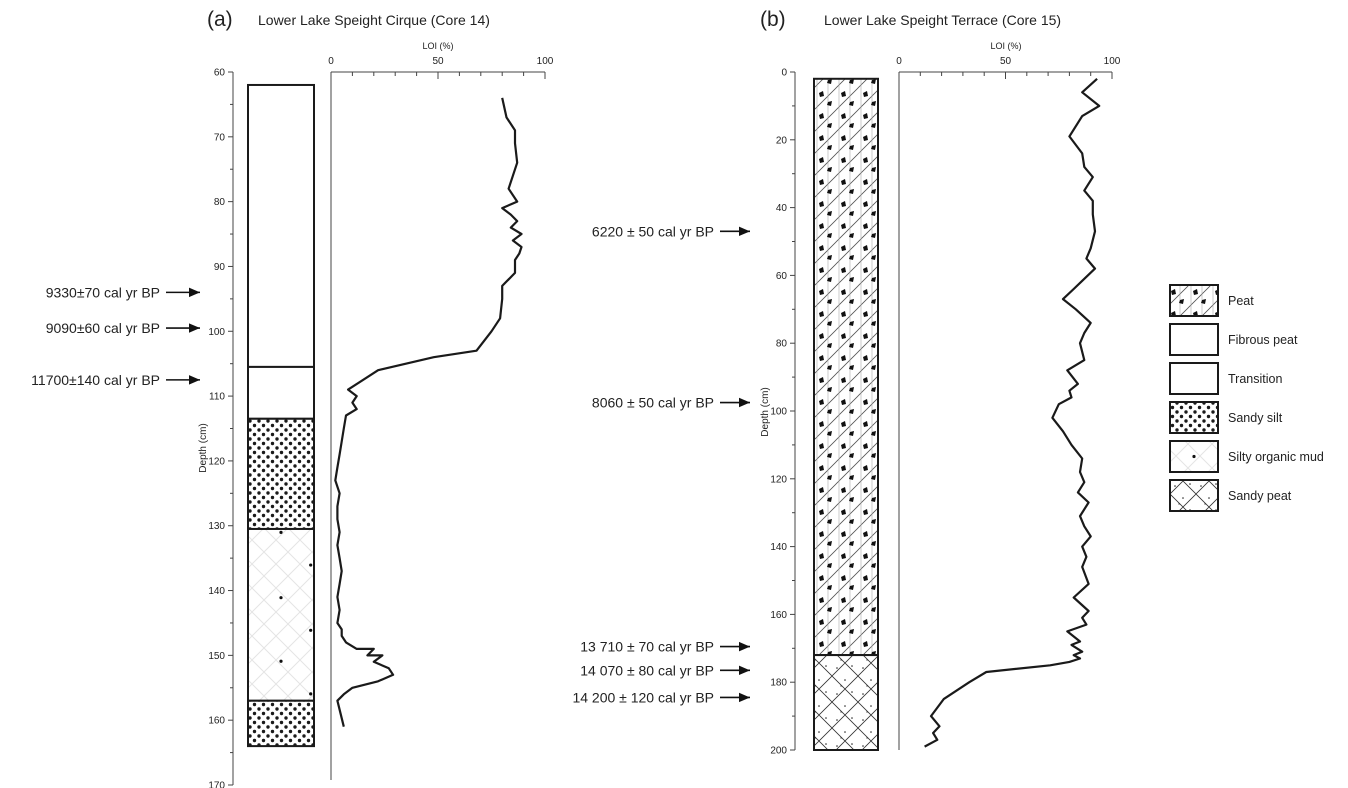 The image size is (1348, 788). What do you see at coordinates (216, 656) in the screenshot?
I see `panel-a-depth-tick-label: 150` at bounding box center [216, 656].